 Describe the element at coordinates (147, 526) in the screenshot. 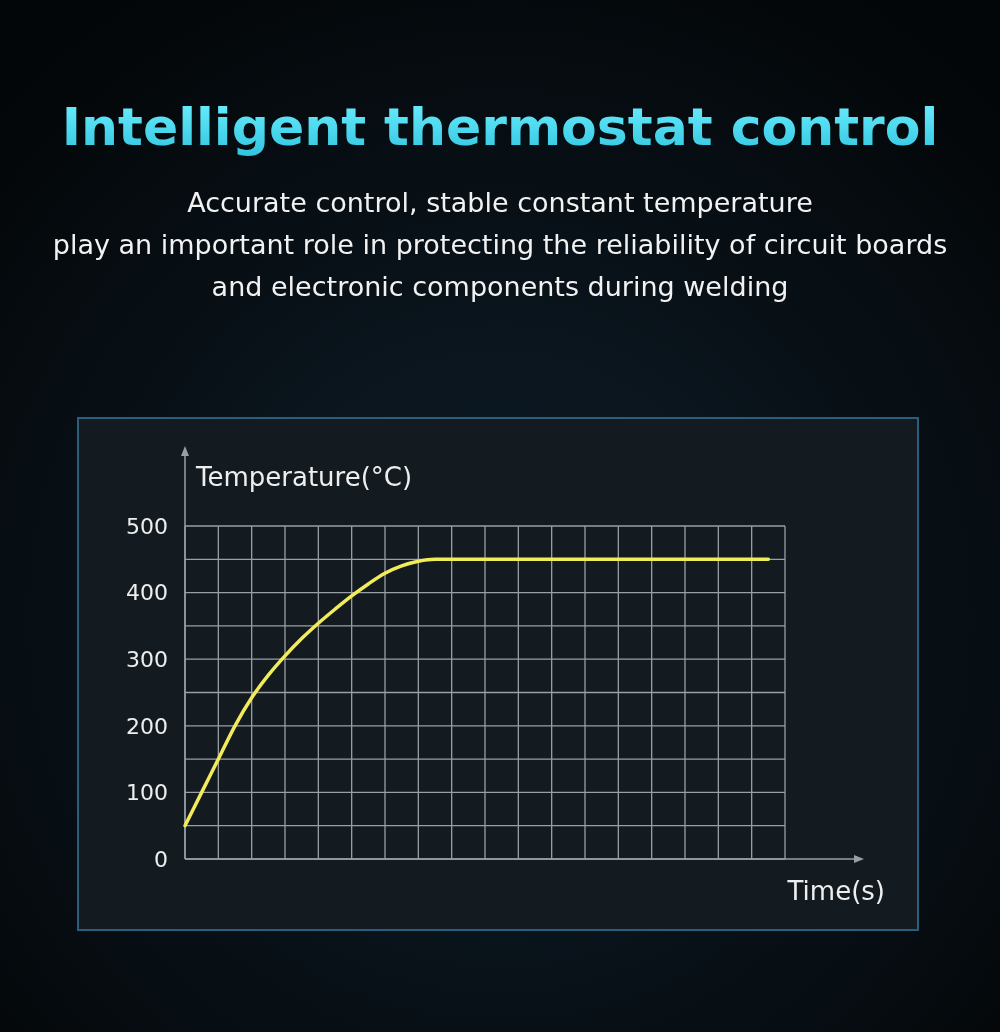

I see `y-tick-label: 500` at that location.